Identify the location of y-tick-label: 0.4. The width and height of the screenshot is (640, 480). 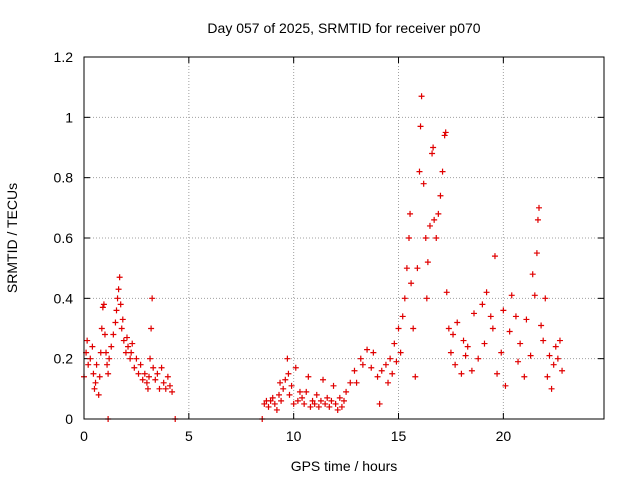
(64, 298).